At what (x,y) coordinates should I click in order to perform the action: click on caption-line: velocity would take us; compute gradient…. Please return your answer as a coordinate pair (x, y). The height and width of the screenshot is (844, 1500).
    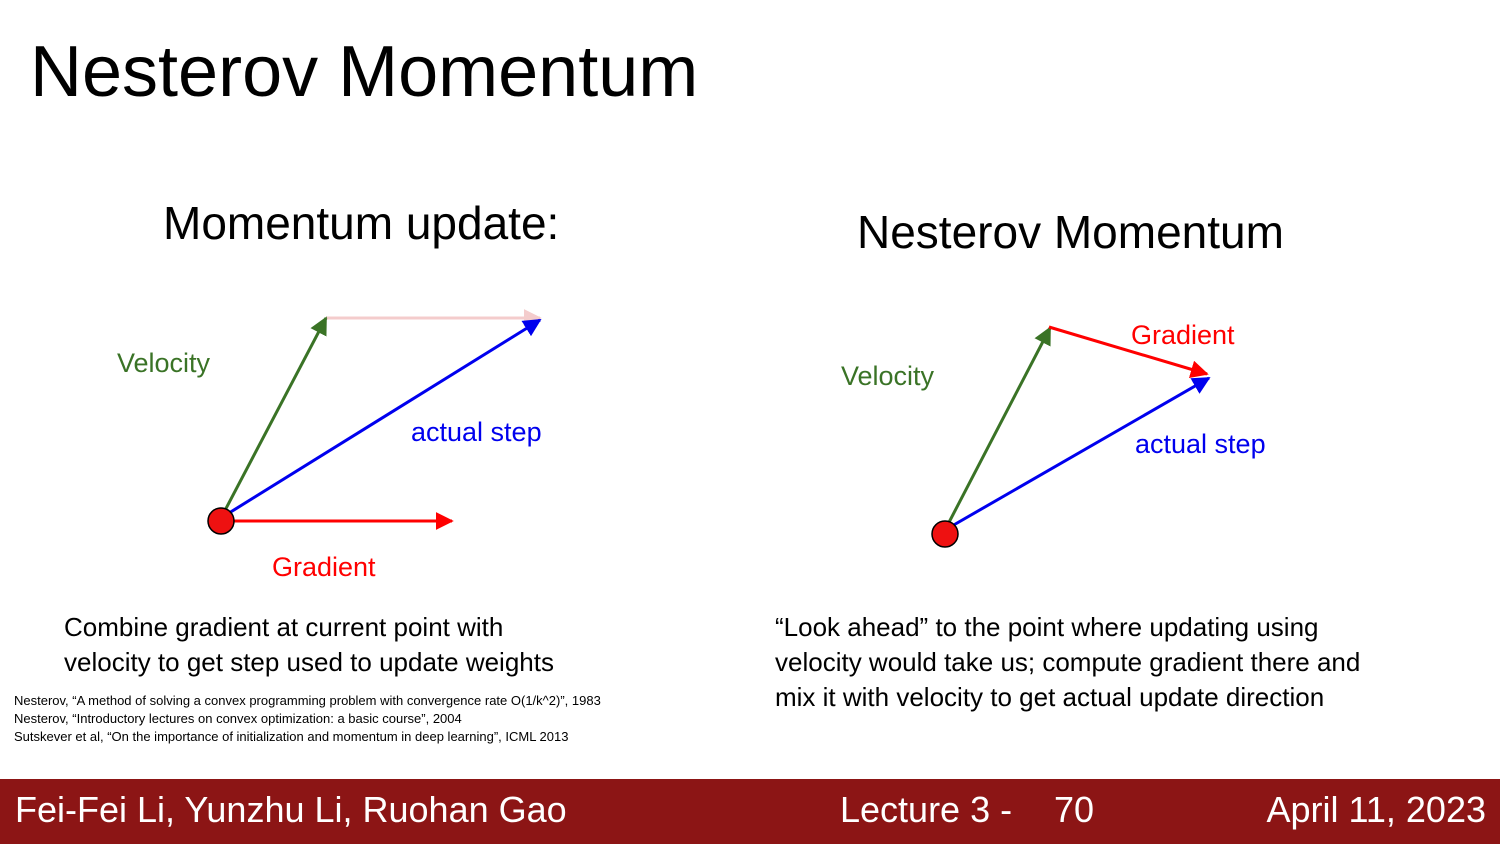
    Looking at the image, I should click on (1068, 662).